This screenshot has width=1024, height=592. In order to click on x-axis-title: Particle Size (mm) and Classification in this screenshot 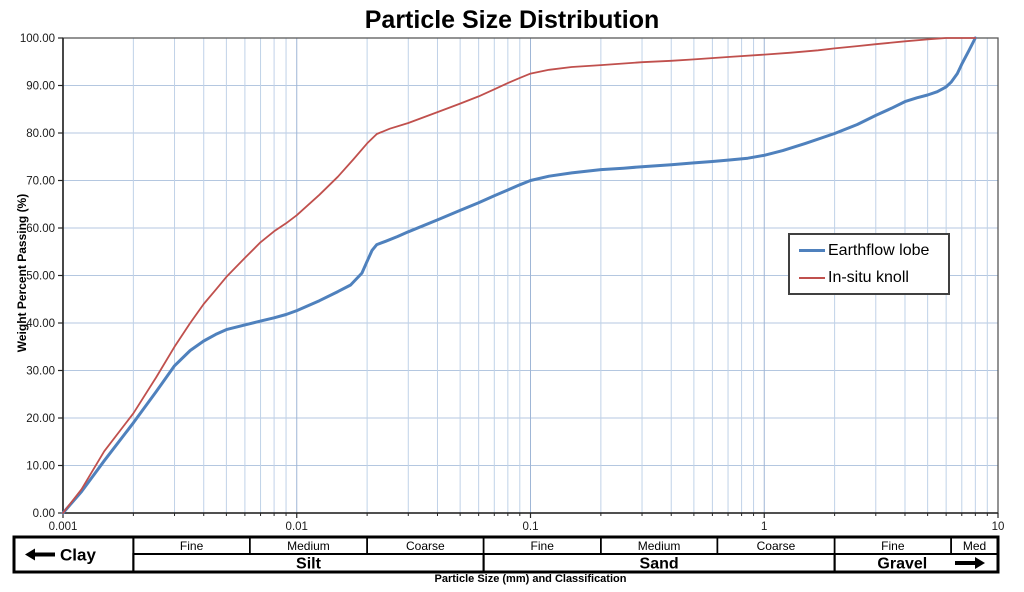, I will do `click(530, 579)`.